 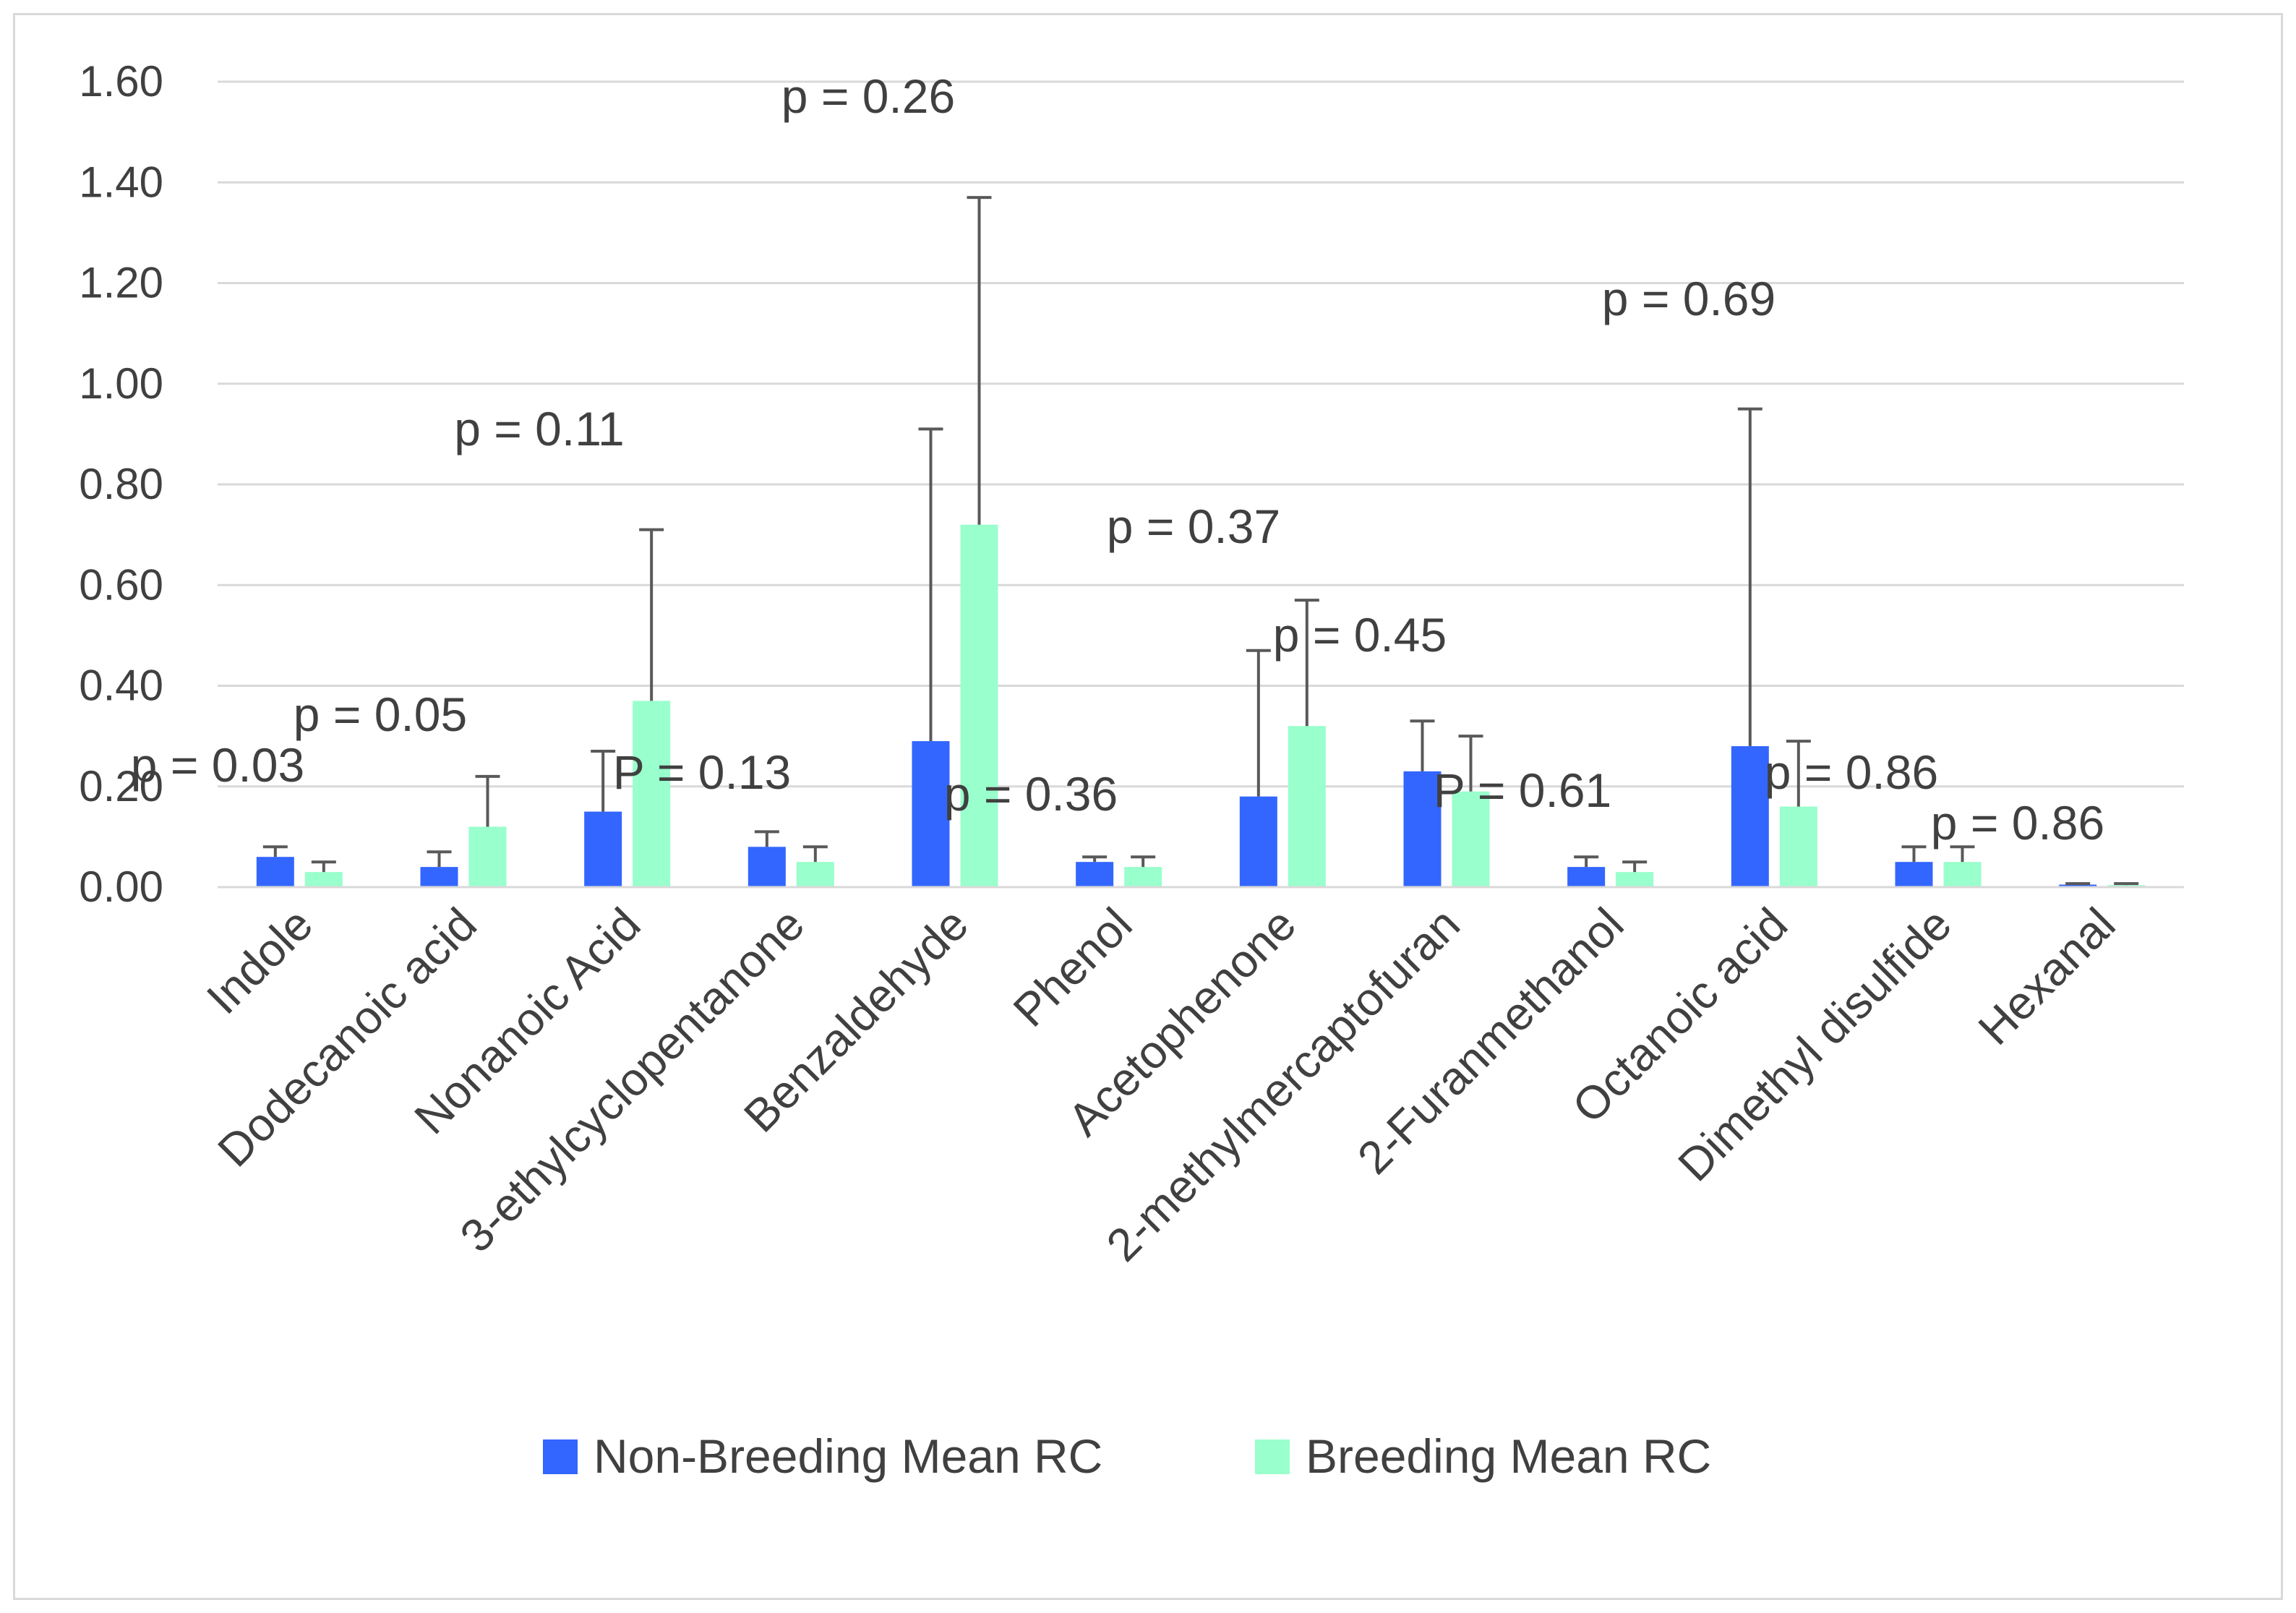 What do you see at coordinates (1523, 790) in the screenshot?
I see `p-value-label: P = 0.61` at bounding box center [1523, 790].